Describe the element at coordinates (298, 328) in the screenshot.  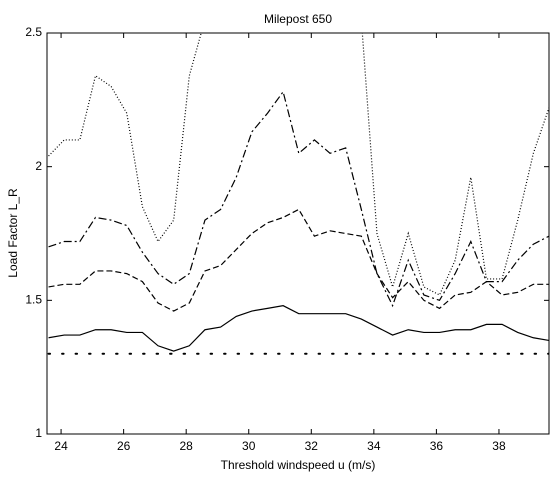
I see `data-line` at that location.